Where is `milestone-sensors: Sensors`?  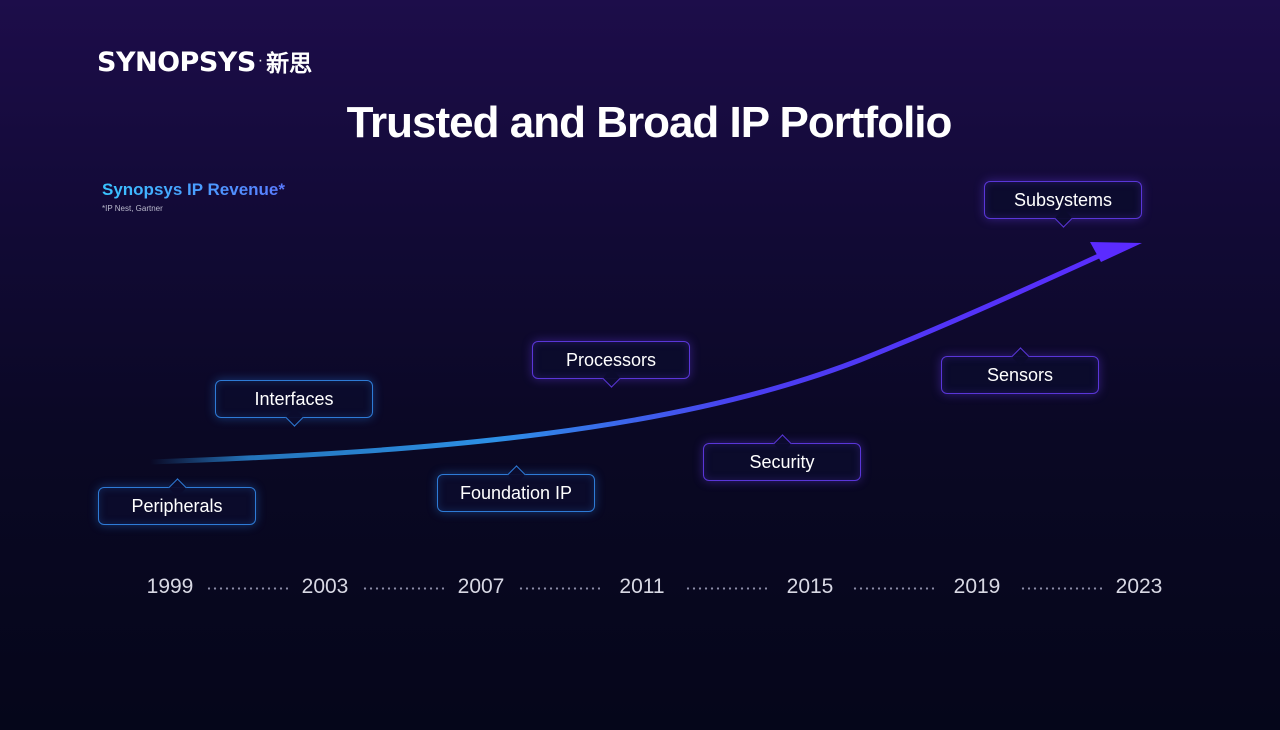 milestone-sensors: Sensors is located at coordinates (1020, 370).